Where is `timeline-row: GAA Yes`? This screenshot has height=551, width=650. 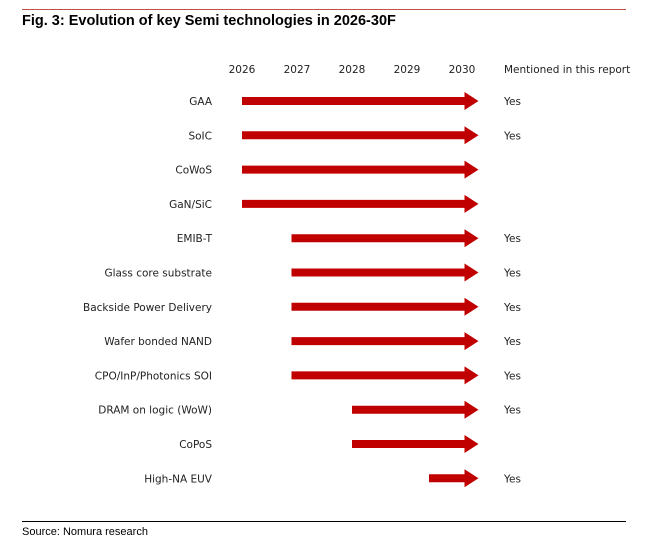 timeline-row: GAA Yes is located at coordinates (355, 101).